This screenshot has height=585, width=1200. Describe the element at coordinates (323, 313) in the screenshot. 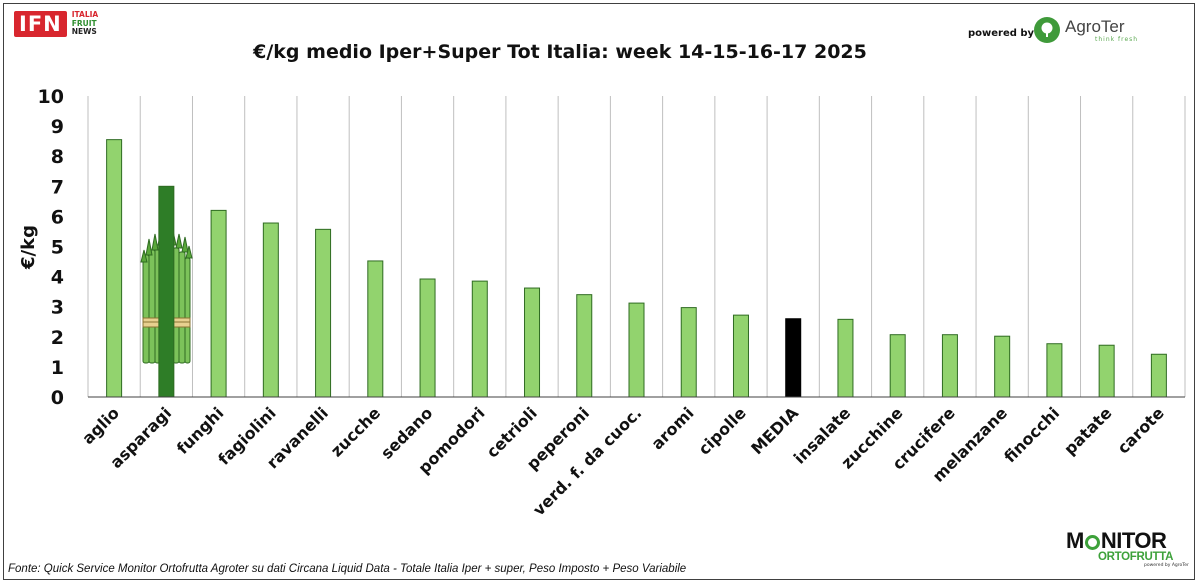

I see `bar-ravanelli` at that location.